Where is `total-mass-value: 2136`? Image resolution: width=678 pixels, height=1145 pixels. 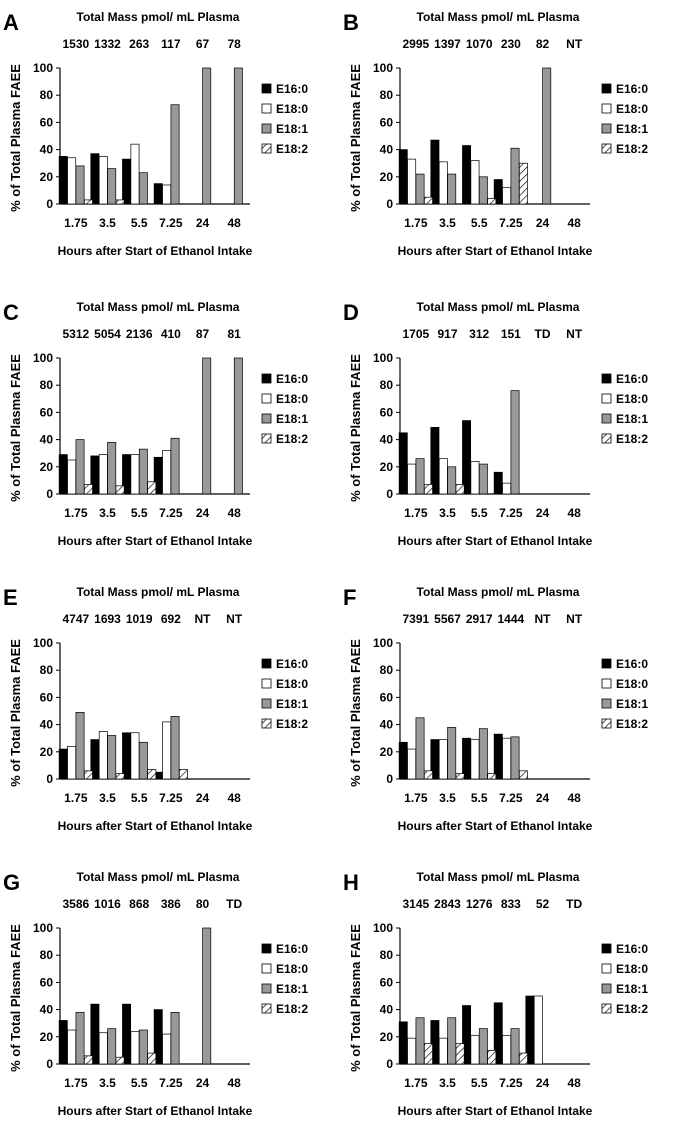 total-mass-value: 2136 is located at coordinates (139, 334).